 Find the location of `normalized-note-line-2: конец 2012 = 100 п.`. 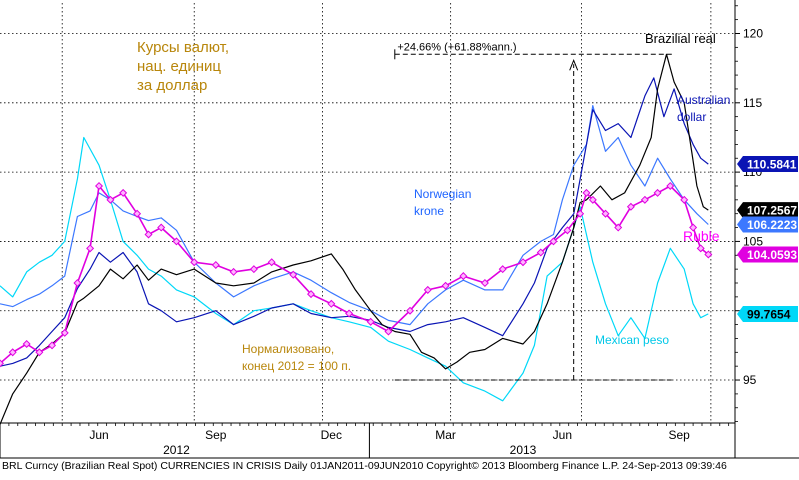

normalized-note-line-2: конец 2012 = 100 п. is located at coordinates (296, 366).